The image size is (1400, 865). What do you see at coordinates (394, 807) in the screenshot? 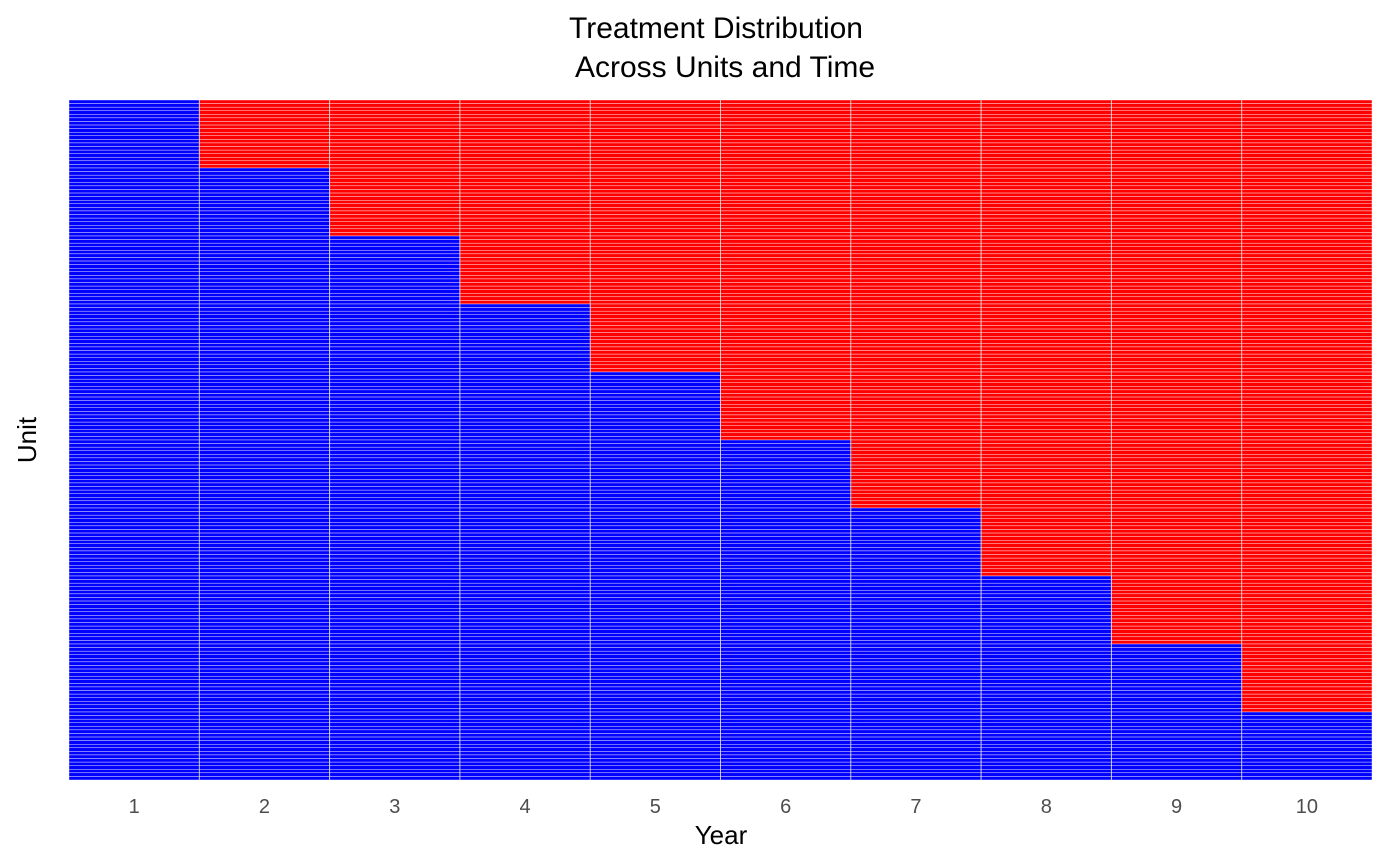
I see `x-tick-label: 3` at bounding box center [394, 807].